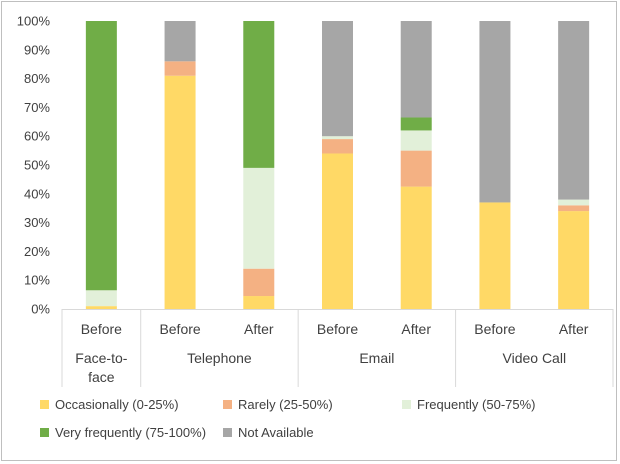  I want to click on legend-label: Rarely (25-50%), so click(285, 404).